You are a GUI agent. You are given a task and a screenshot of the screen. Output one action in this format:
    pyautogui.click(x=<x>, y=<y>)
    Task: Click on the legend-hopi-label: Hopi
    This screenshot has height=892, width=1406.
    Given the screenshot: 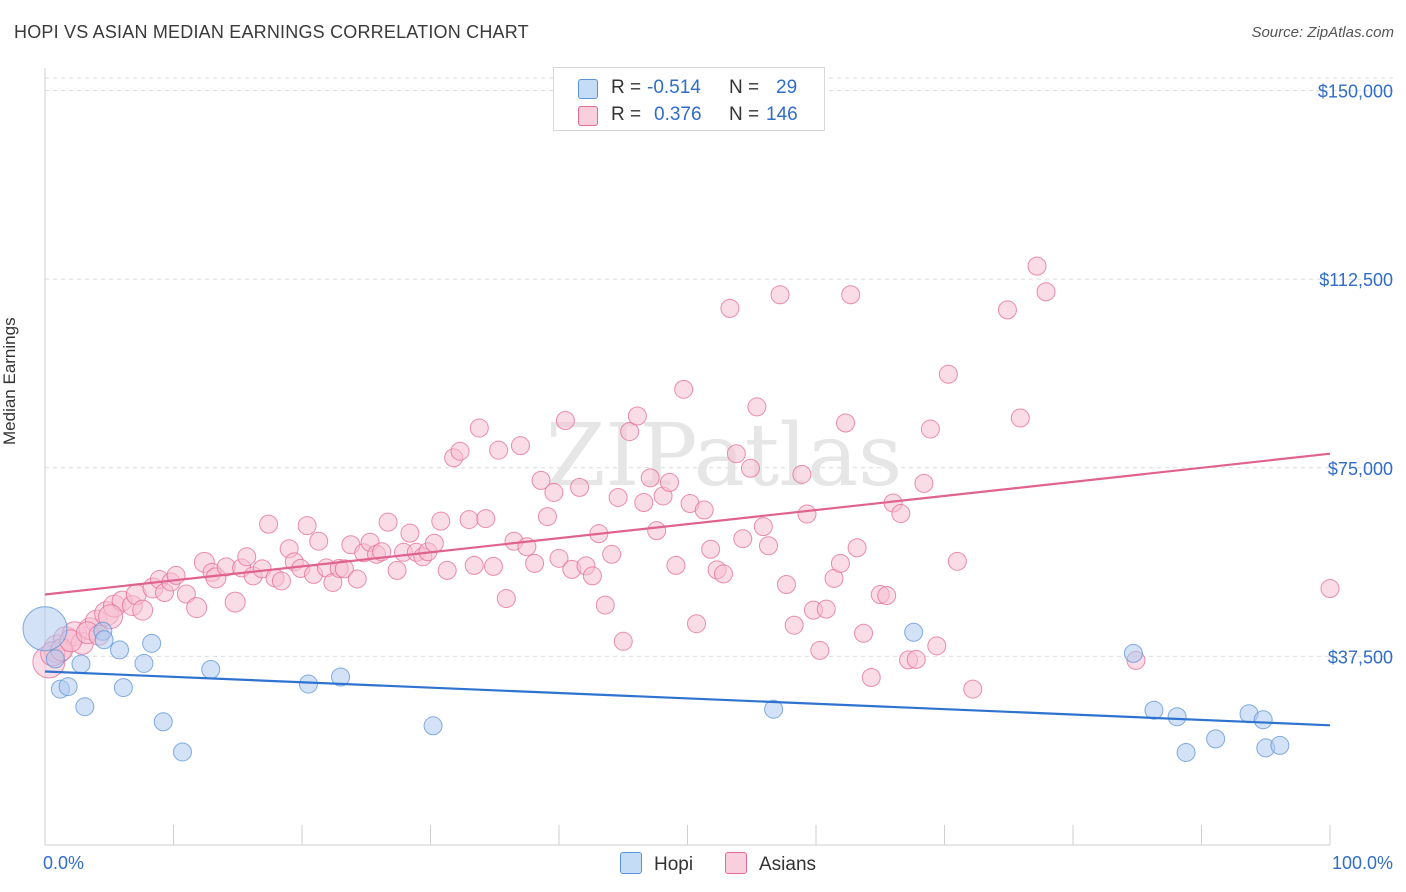 What is the action you would take?
    pyautogui.click(x=674, y=864)
    